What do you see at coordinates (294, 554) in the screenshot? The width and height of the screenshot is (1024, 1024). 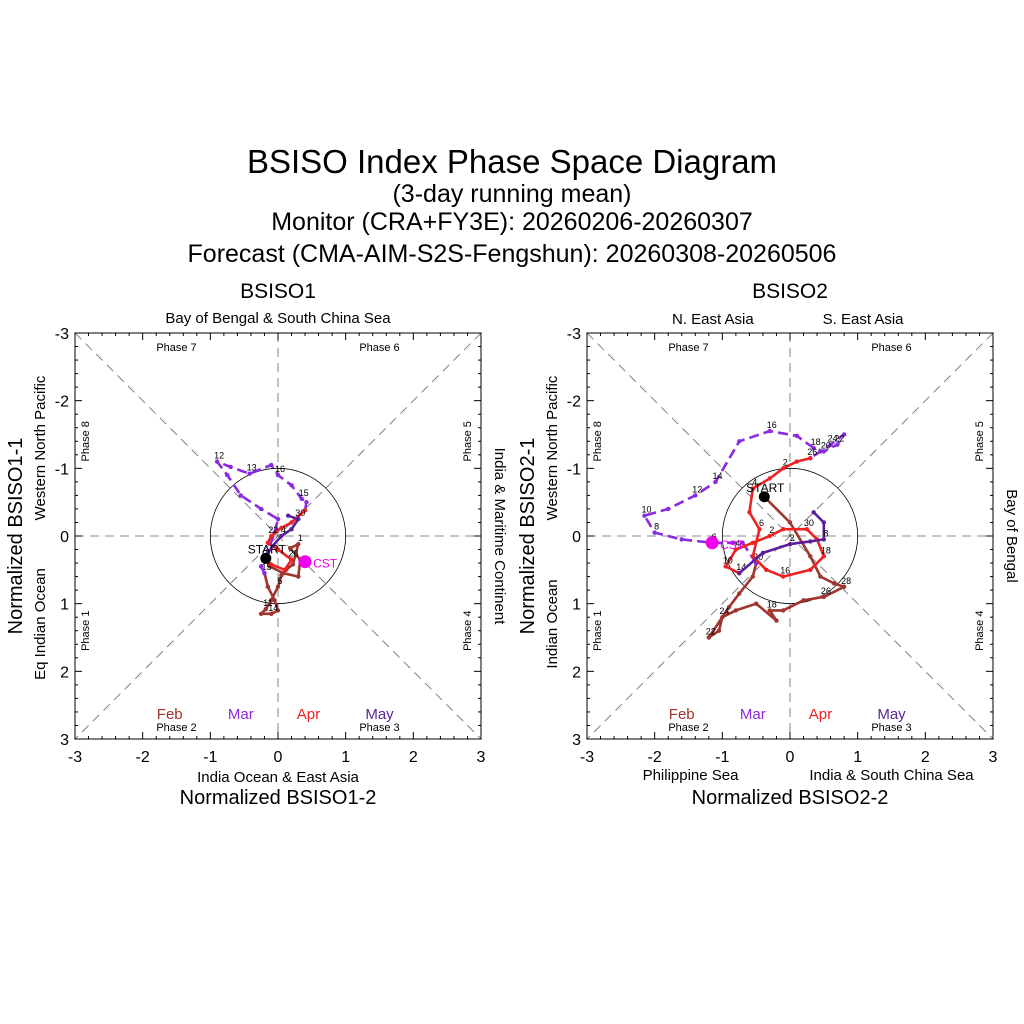 I see `day-label: 26` at bounding box center [294, 554].